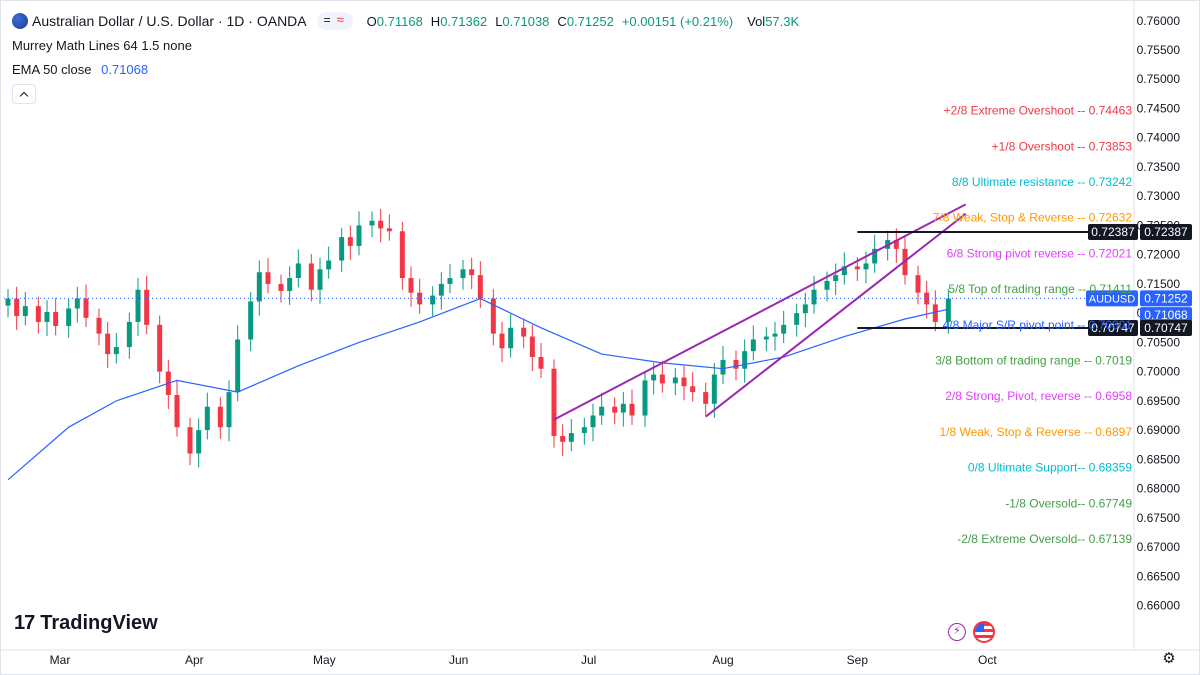 The width and height of the screenshot is (1200, 675). What do you see at coordinates (1159, 342) in the screenshot?
I see `price-tick-label: 0.70500` at bounding box center [1159, 342].